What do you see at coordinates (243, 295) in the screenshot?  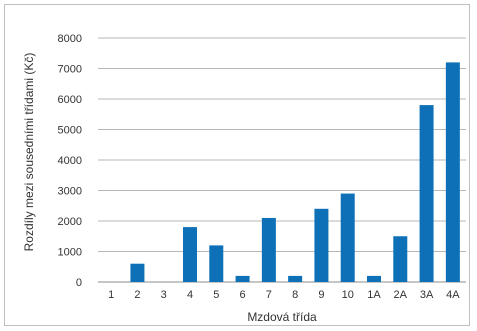 I see `x-tick-label: 6` at bounding box center [243, 295].